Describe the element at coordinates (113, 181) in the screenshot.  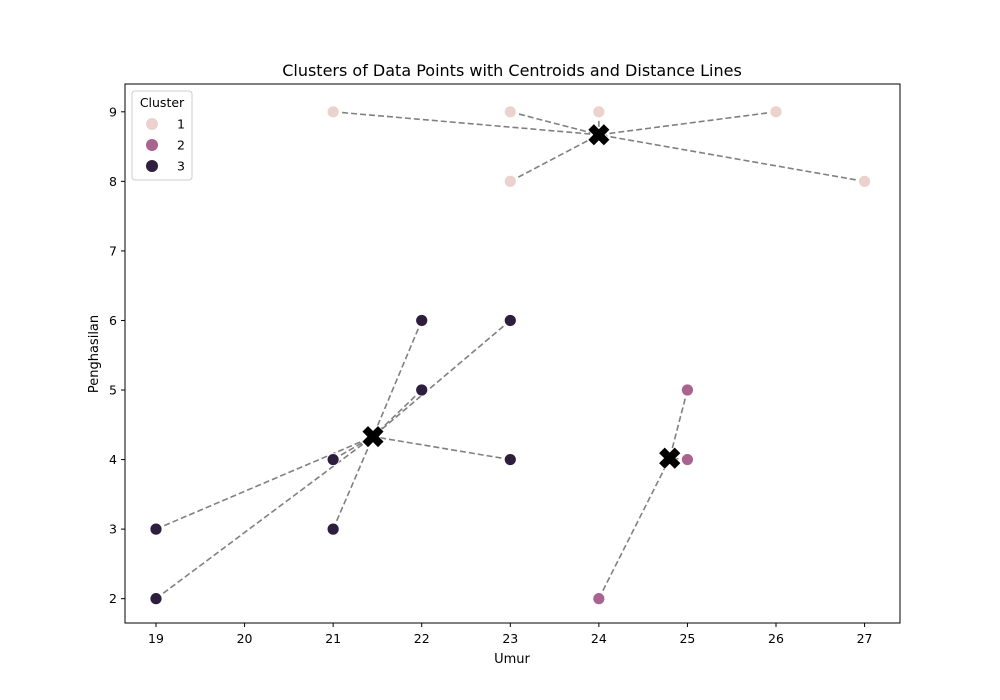
I see `y-tick-label: 8` at that location.